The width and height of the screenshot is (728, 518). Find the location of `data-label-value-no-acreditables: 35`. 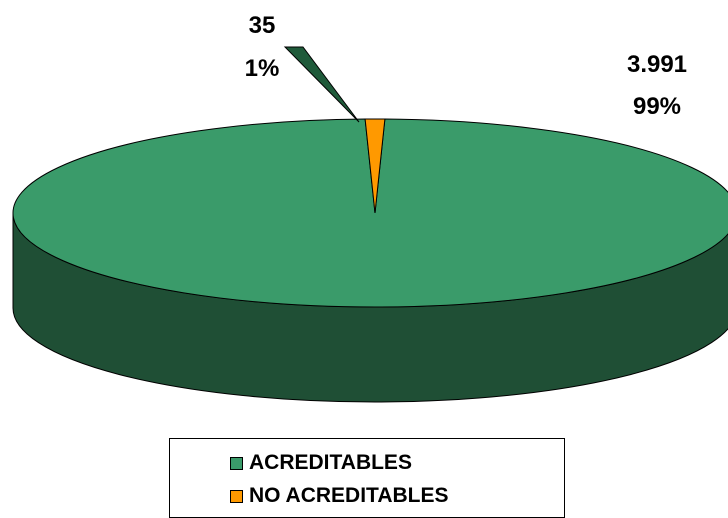

data-label-value-no-acreditables: 35 is located at coordinates (262, 25).